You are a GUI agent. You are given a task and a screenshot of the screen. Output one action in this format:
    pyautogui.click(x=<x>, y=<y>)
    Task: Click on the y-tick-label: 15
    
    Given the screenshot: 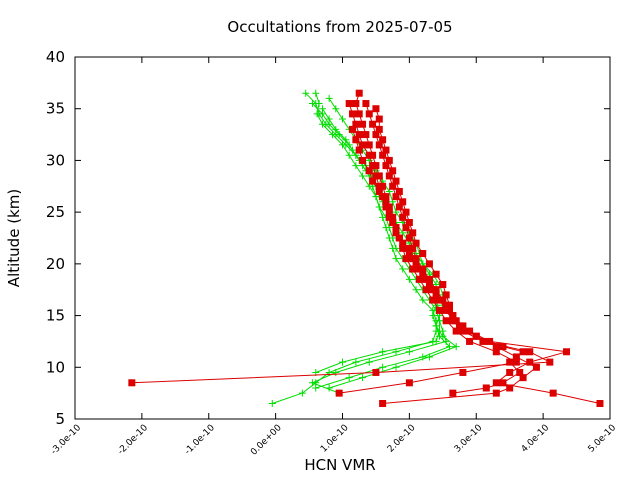 What is the action you would take?
    pyautogui.click(x=55, y=316)
    